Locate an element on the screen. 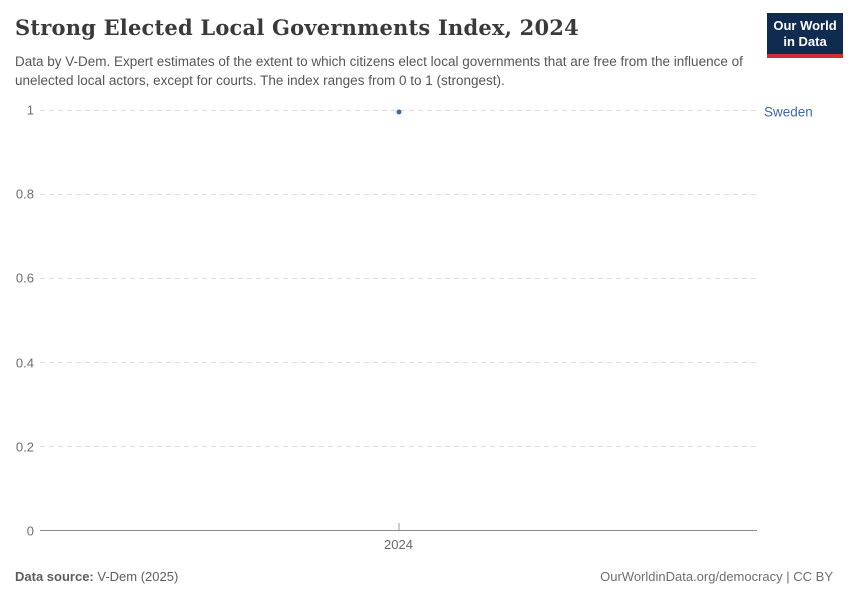 The width and height of the screenshot is (850, 600). y-tick-label-0: 0 is located at coordinates (30, 531).